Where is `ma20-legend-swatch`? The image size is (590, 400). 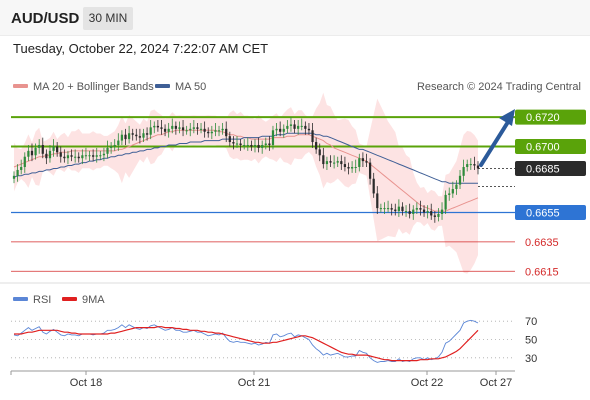
ma20-legend-swatch is located at coordinates (20, 86).